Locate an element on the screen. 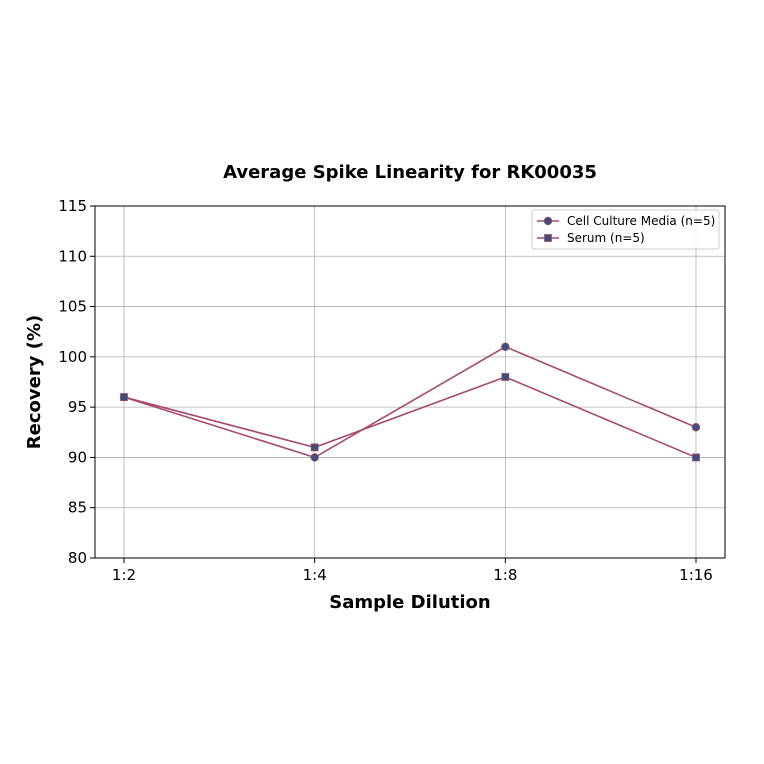  y-tick-label: 100 is located at coordinates (72, 357).